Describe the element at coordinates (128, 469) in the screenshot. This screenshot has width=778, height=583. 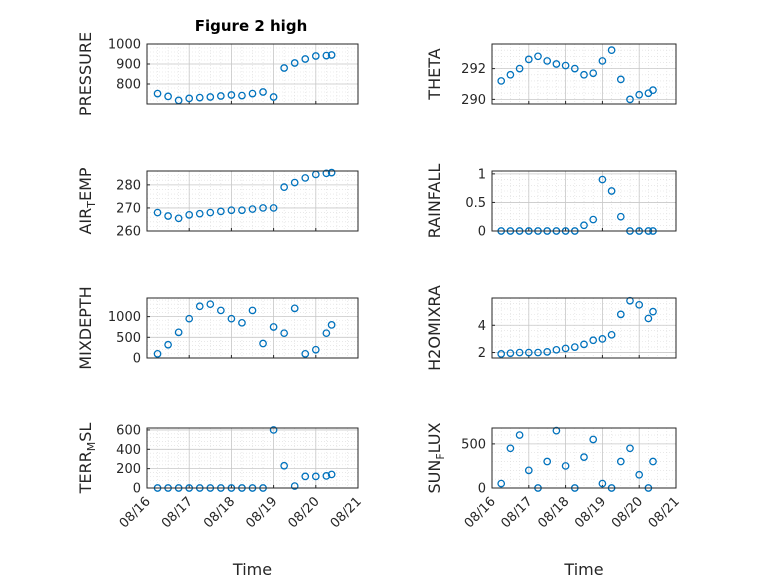
I see `y-tick-label: 200` at that location.